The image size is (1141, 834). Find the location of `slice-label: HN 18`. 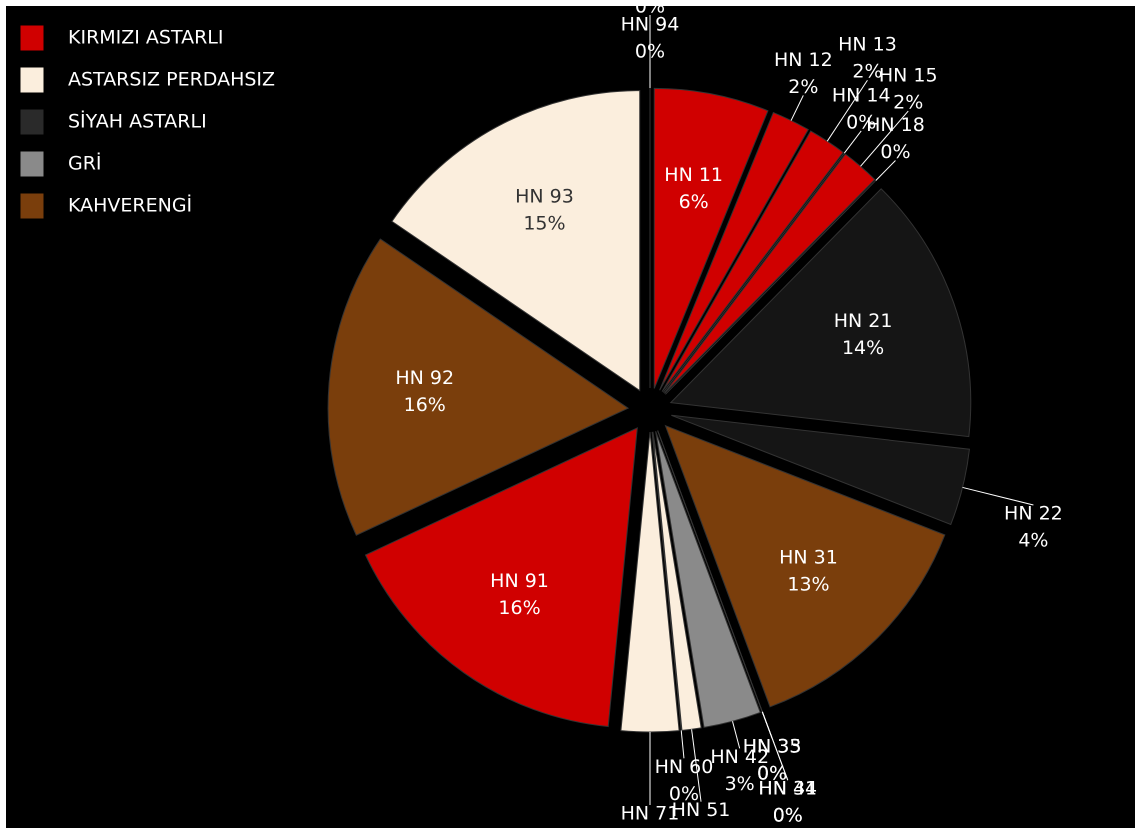

slice-label: HN 18 is located at coordinates (895, 125).